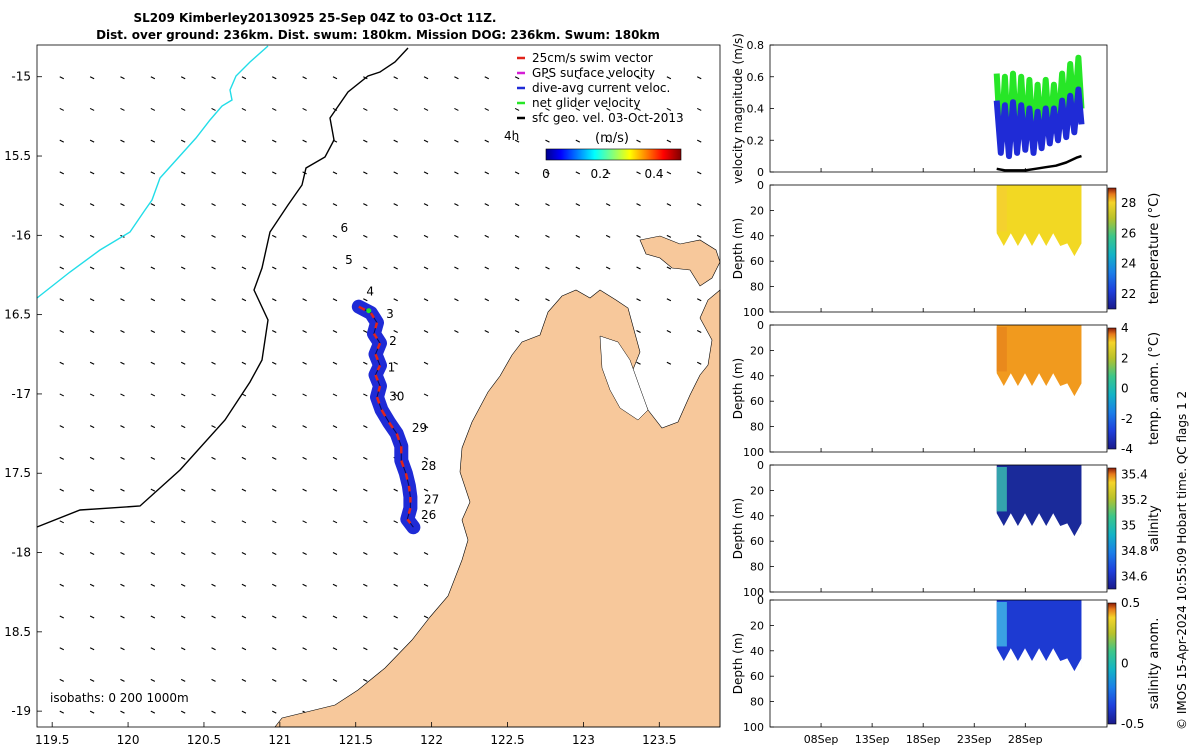 The image size is (1200, 750). What do you see at coordinates (601, 88) in the screenshot?
I see `legend-entry: dive-avg current veloc.` at bounding box center [601, 88].